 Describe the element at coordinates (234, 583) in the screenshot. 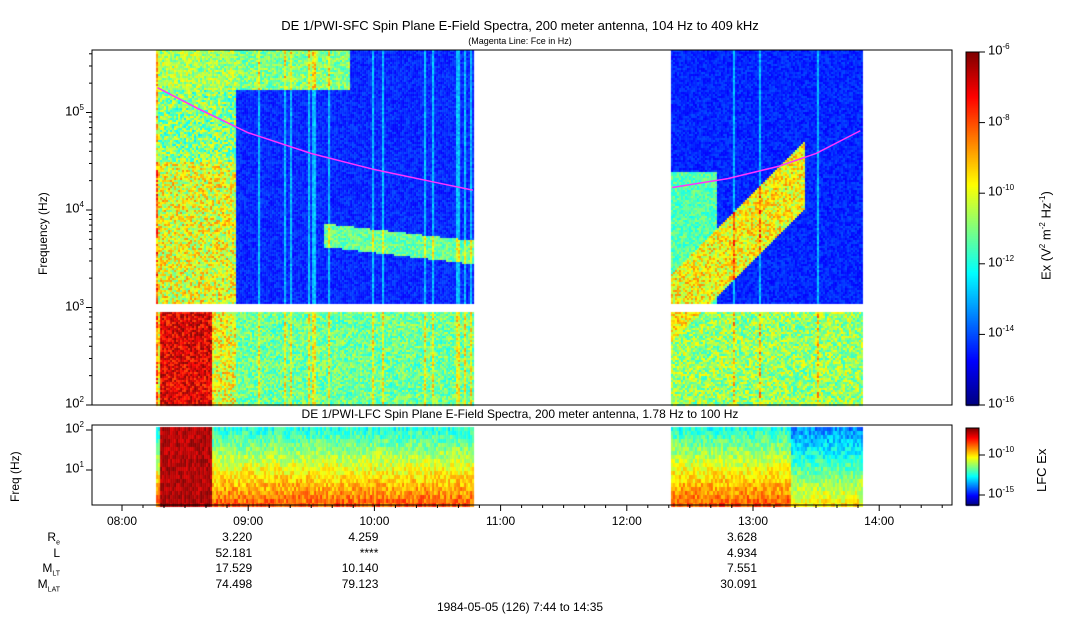

I see `ephemeris-value: 74.498` at that location.